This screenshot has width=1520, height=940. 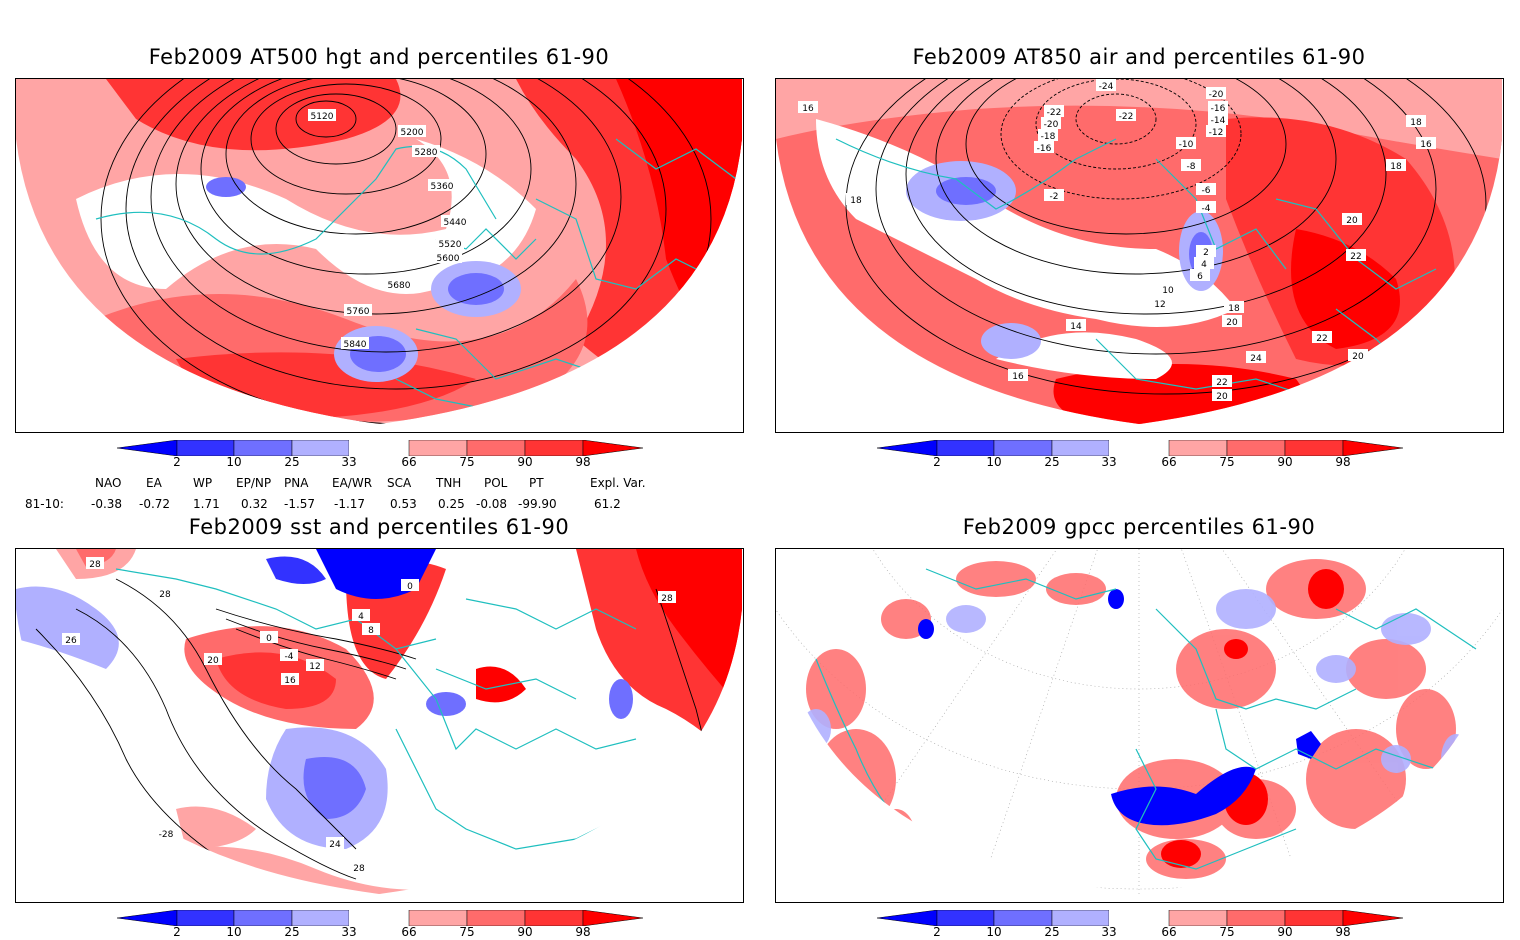 I want to click on colorbar-bottom-left: 2 10 25 33 66 75 90 98, so click(x=380, y=924).